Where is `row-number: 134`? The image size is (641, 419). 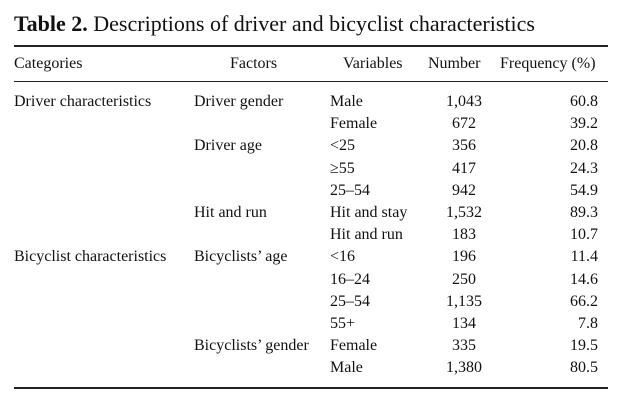 row-number: 134 is located at coordinates (464, 323).